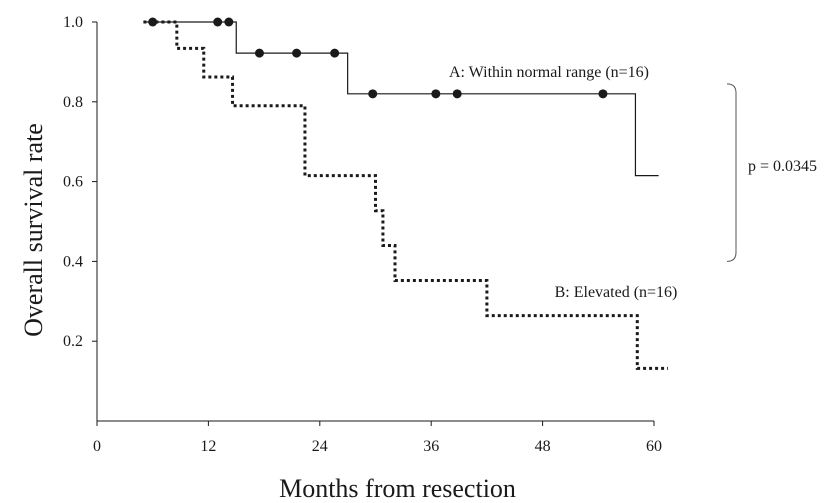 This screenshot has height=503, width=839. What do you see at coordinates (73, 261) in the screenshot?
I see `y-tick-label: 0.4` at bounding box center [73, 261].